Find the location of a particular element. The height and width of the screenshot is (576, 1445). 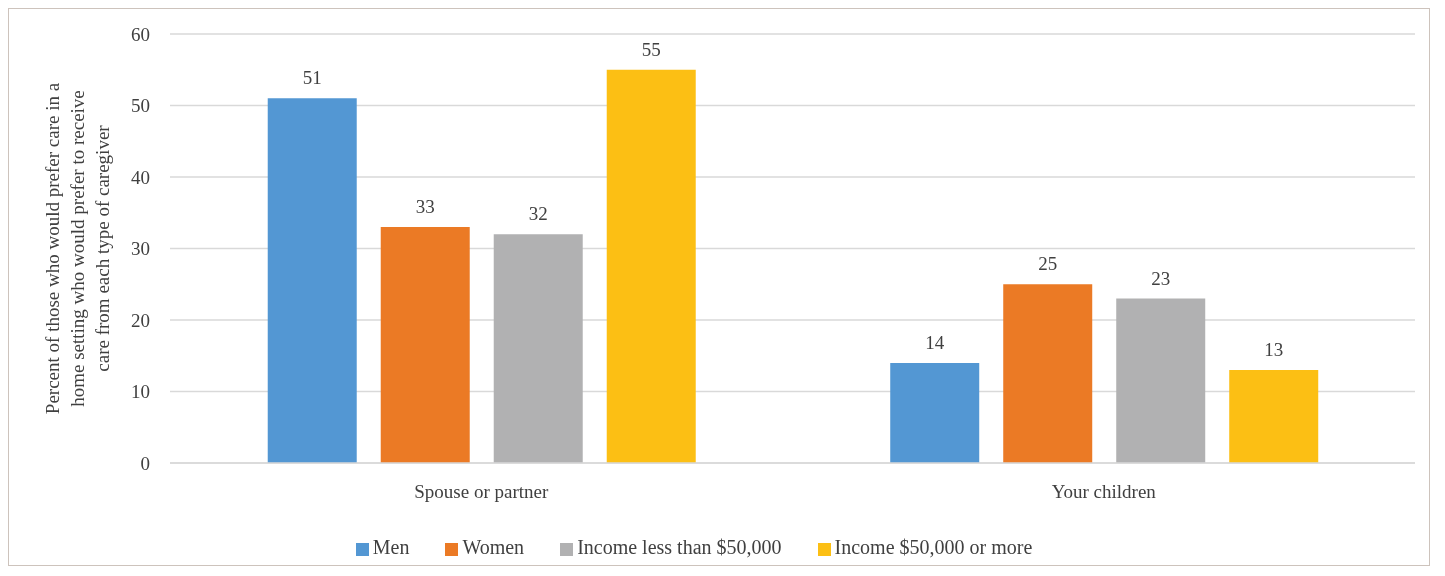

data-label: 51 is located at coordinates (312, 78).